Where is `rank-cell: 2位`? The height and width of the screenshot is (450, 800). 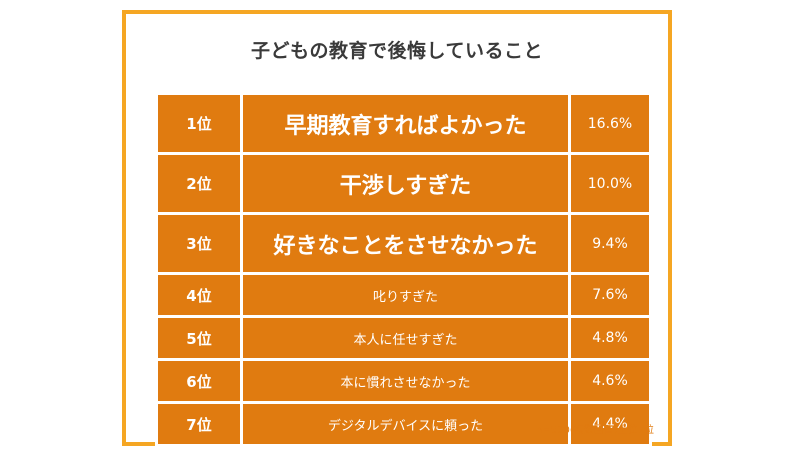
rank-cell: 2位 is located at coordinates (199, 183).